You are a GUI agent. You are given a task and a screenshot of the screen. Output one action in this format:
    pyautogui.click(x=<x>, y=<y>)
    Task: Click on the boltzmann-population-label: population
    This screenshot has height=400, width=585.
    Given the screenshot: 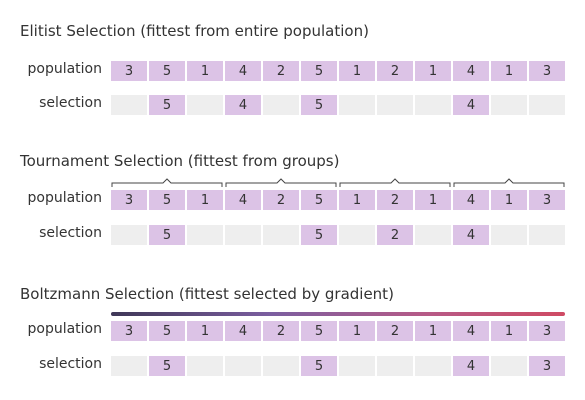 What is the action you would take?
    pyautogui.click(x=65, y=329)
    